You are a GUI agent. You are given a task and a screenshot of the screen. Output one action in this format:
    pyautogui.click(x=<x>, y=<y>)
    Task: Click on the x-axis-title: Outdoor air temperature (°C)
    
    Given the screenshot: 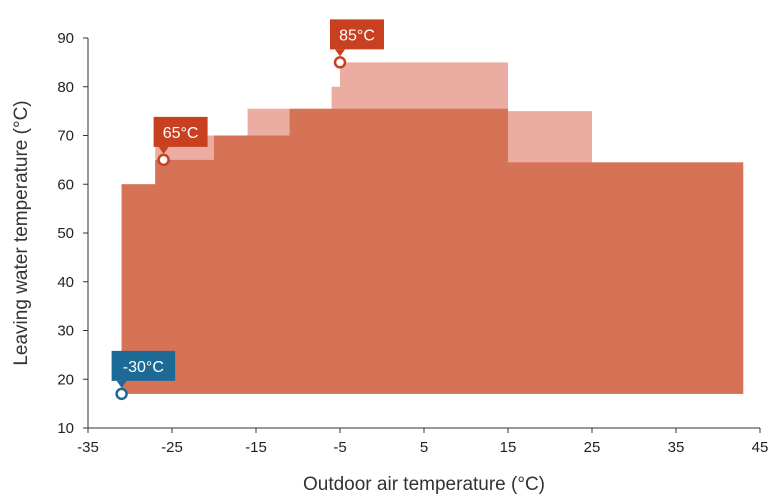 What is the action you would take?
    pyautogui.click(x=424, y=484)
    